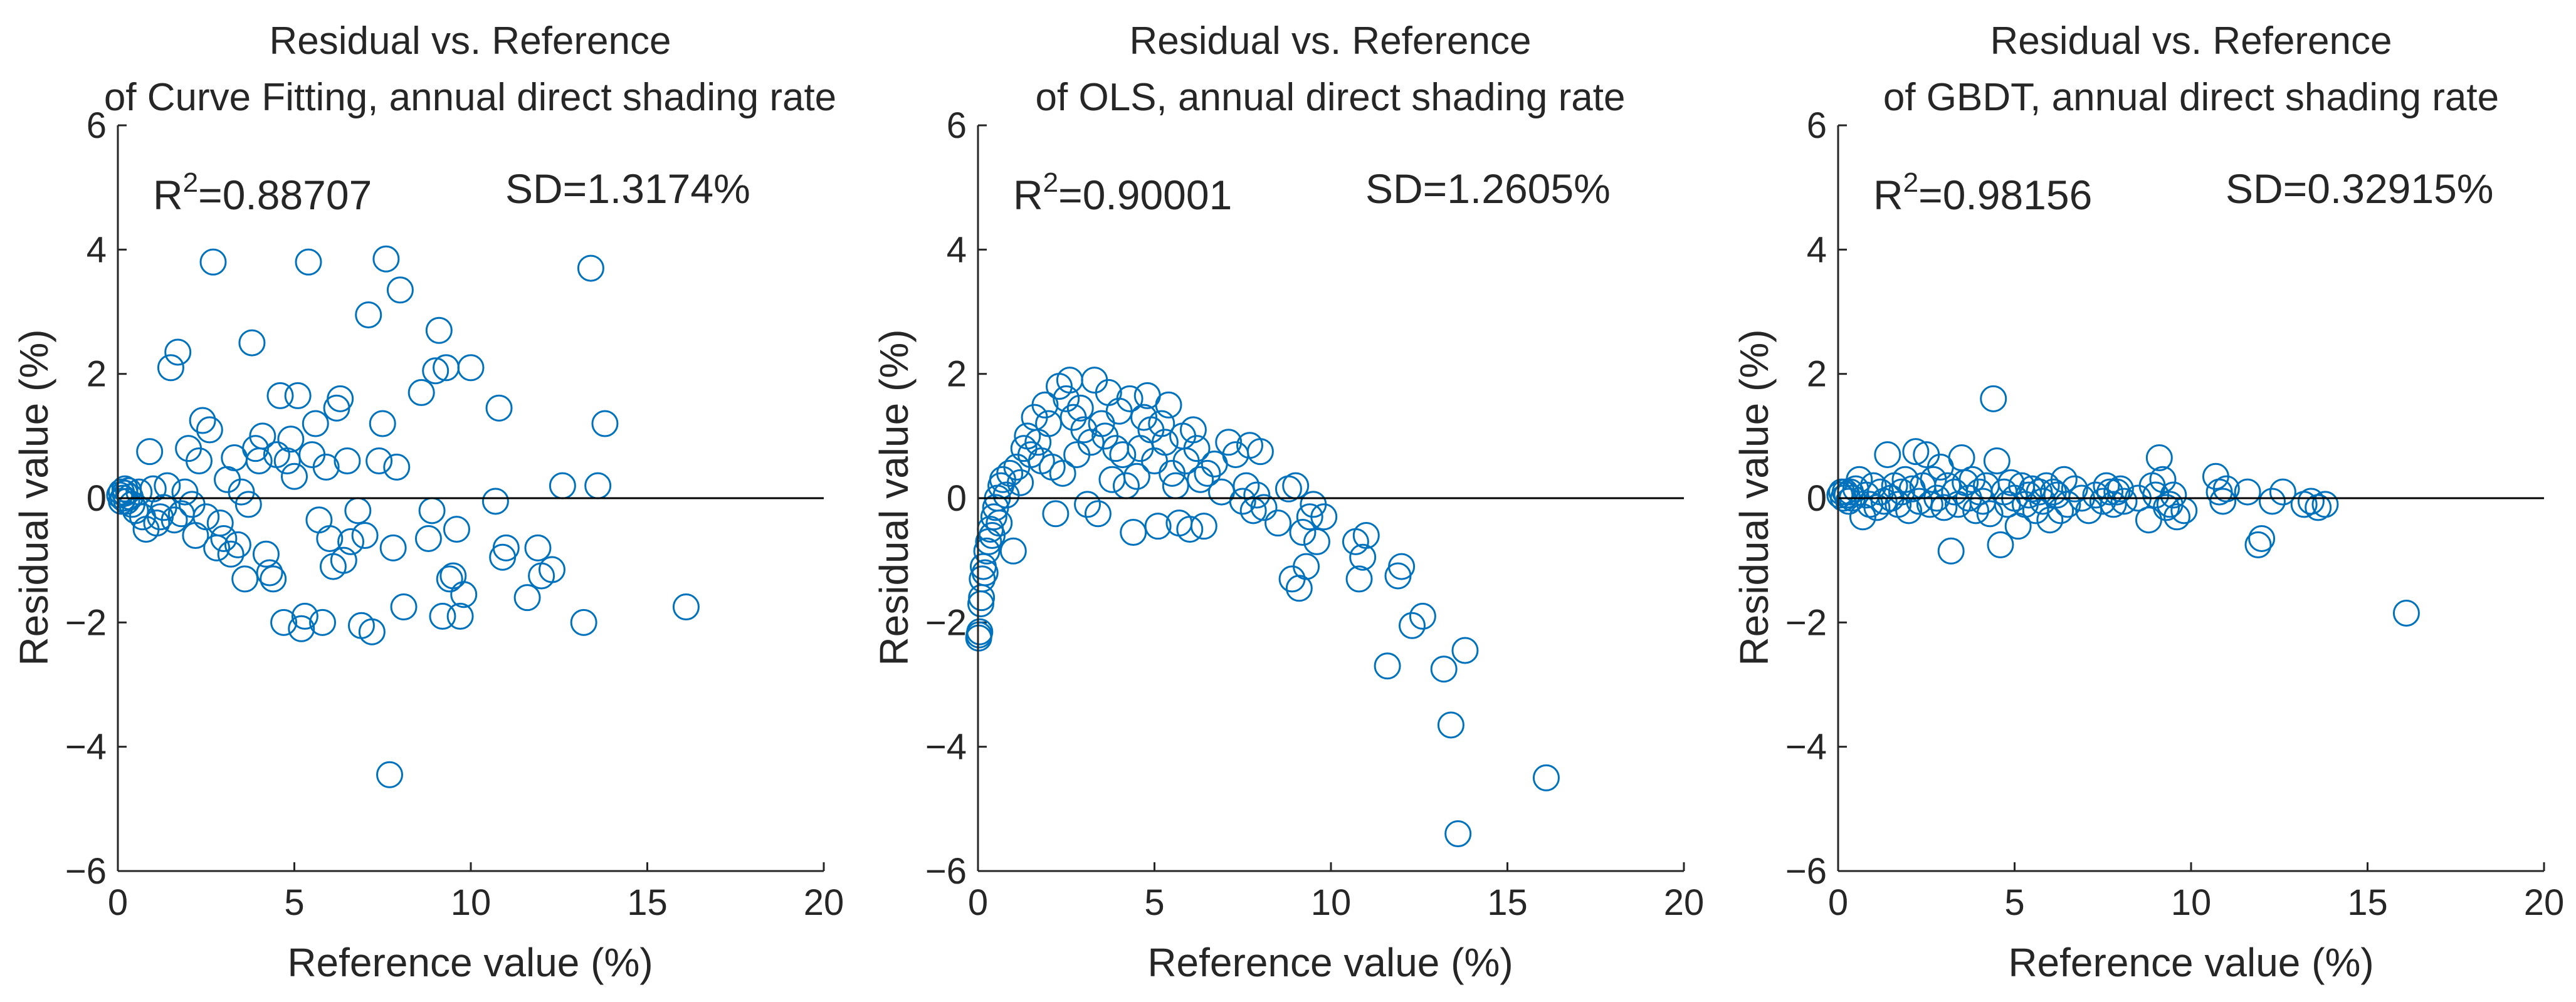 The height and width of the screenshot is (1002, 2576). What do you see at coordinates (285, 195) in the screenshot?
I see `r2-value: =0.88707` at bounding box center [285, 195].